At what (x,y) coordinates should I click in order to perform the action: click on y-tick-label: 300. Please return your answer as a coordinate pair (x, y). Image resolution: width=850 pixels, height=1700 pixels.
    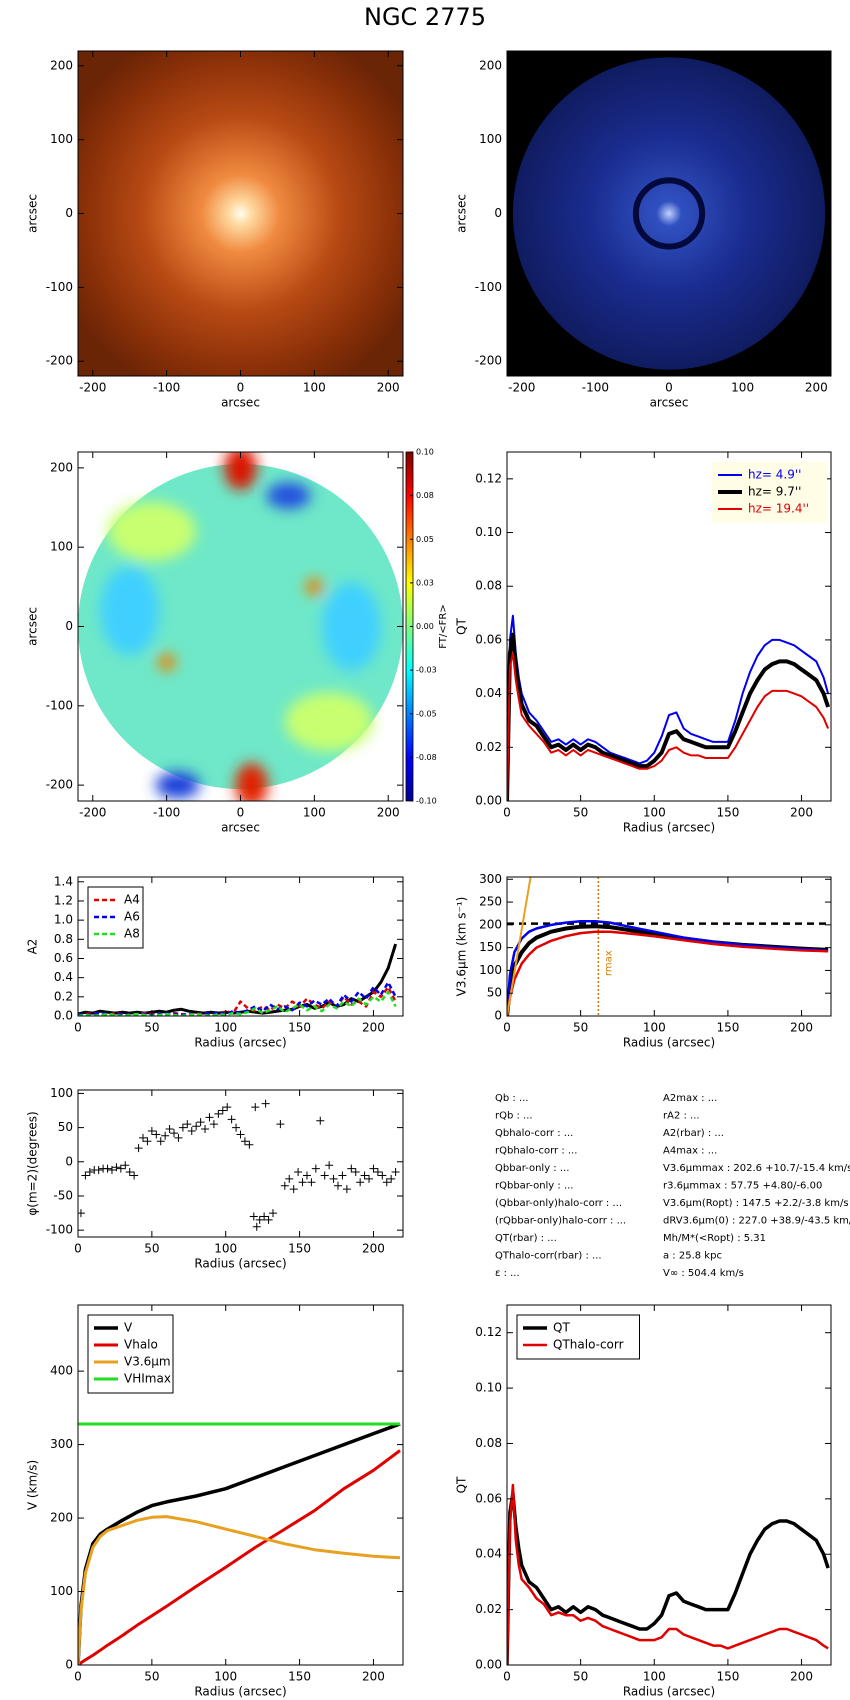
    Looking at the image, I should click on (61, 1444).